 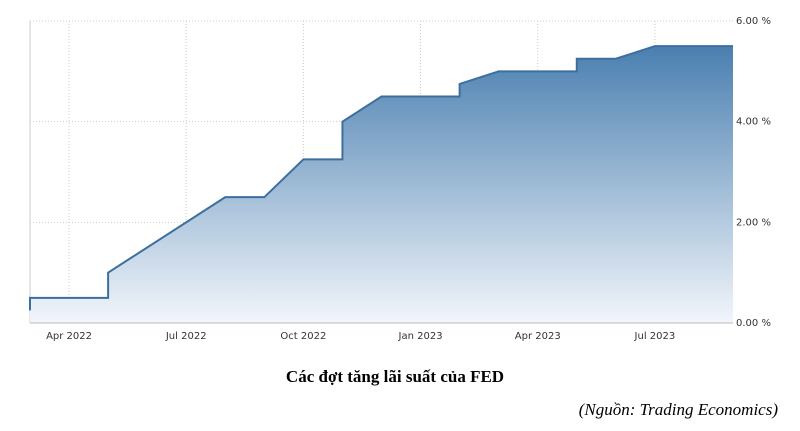 I want to click on y-tick-label: 0.00 %, so click(x=753, y=323).